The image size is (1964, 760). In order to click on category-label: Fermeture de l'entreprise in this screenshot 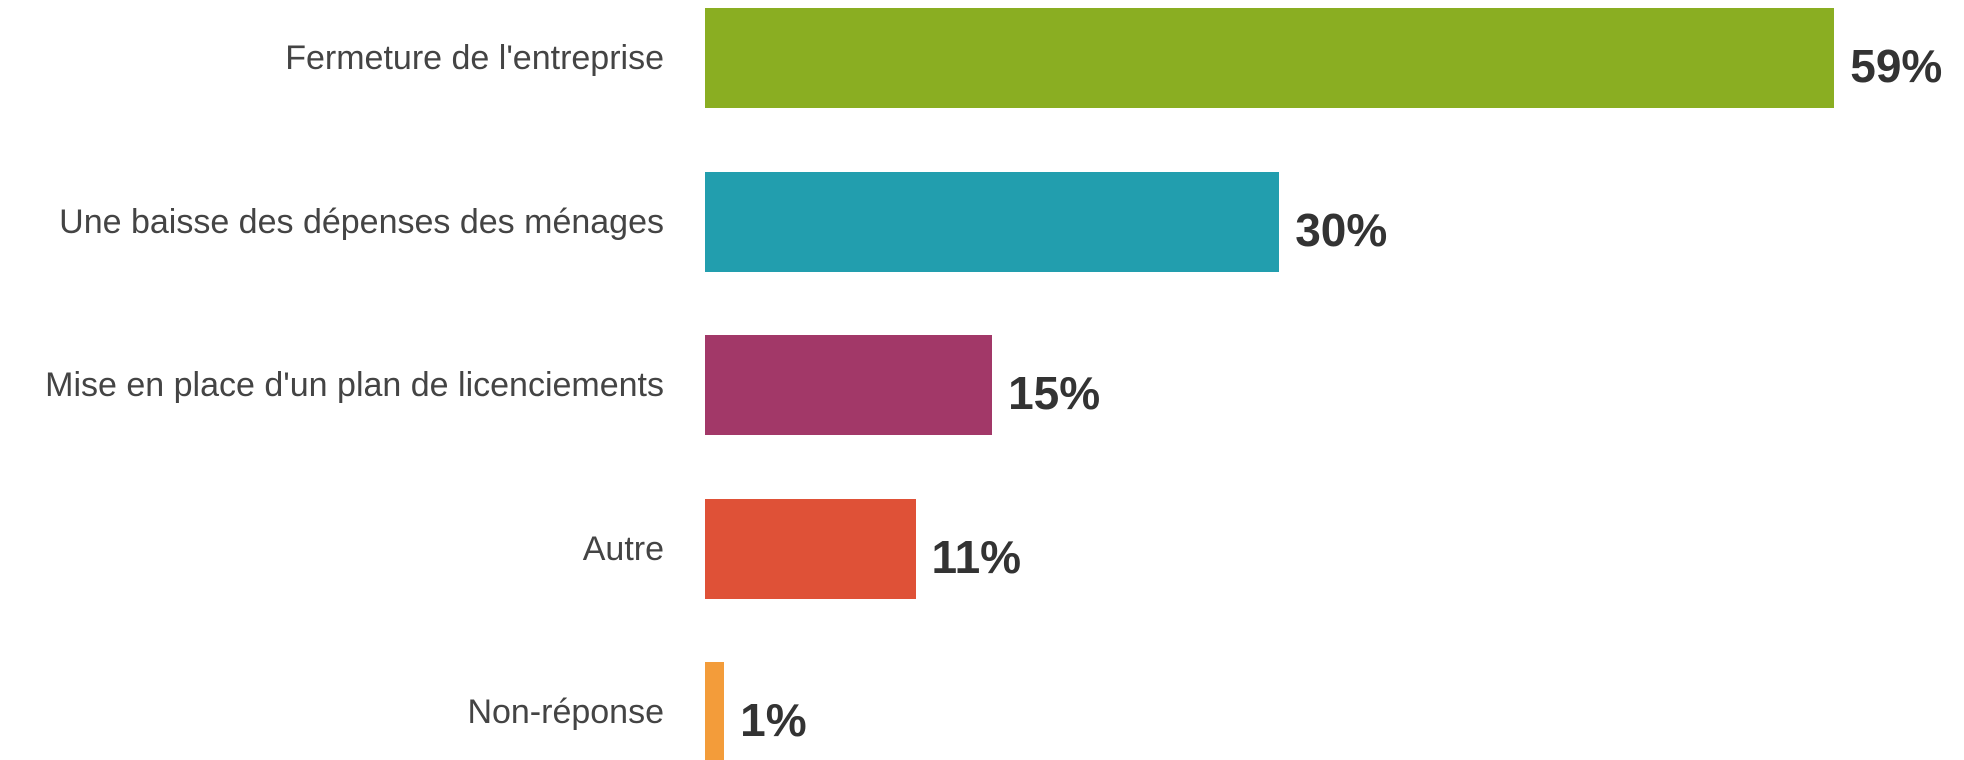, I will do `click(474, 57)`.